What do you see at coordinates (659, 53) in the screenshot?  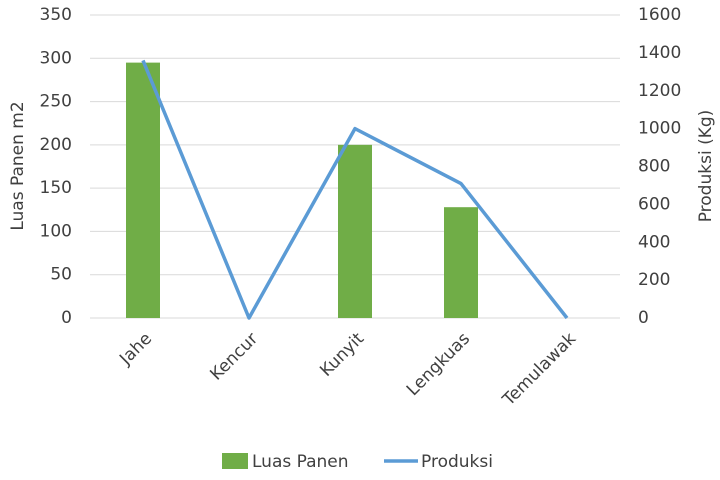 I see `y2-tick-label: 1400` at bounding box center [659, 53].